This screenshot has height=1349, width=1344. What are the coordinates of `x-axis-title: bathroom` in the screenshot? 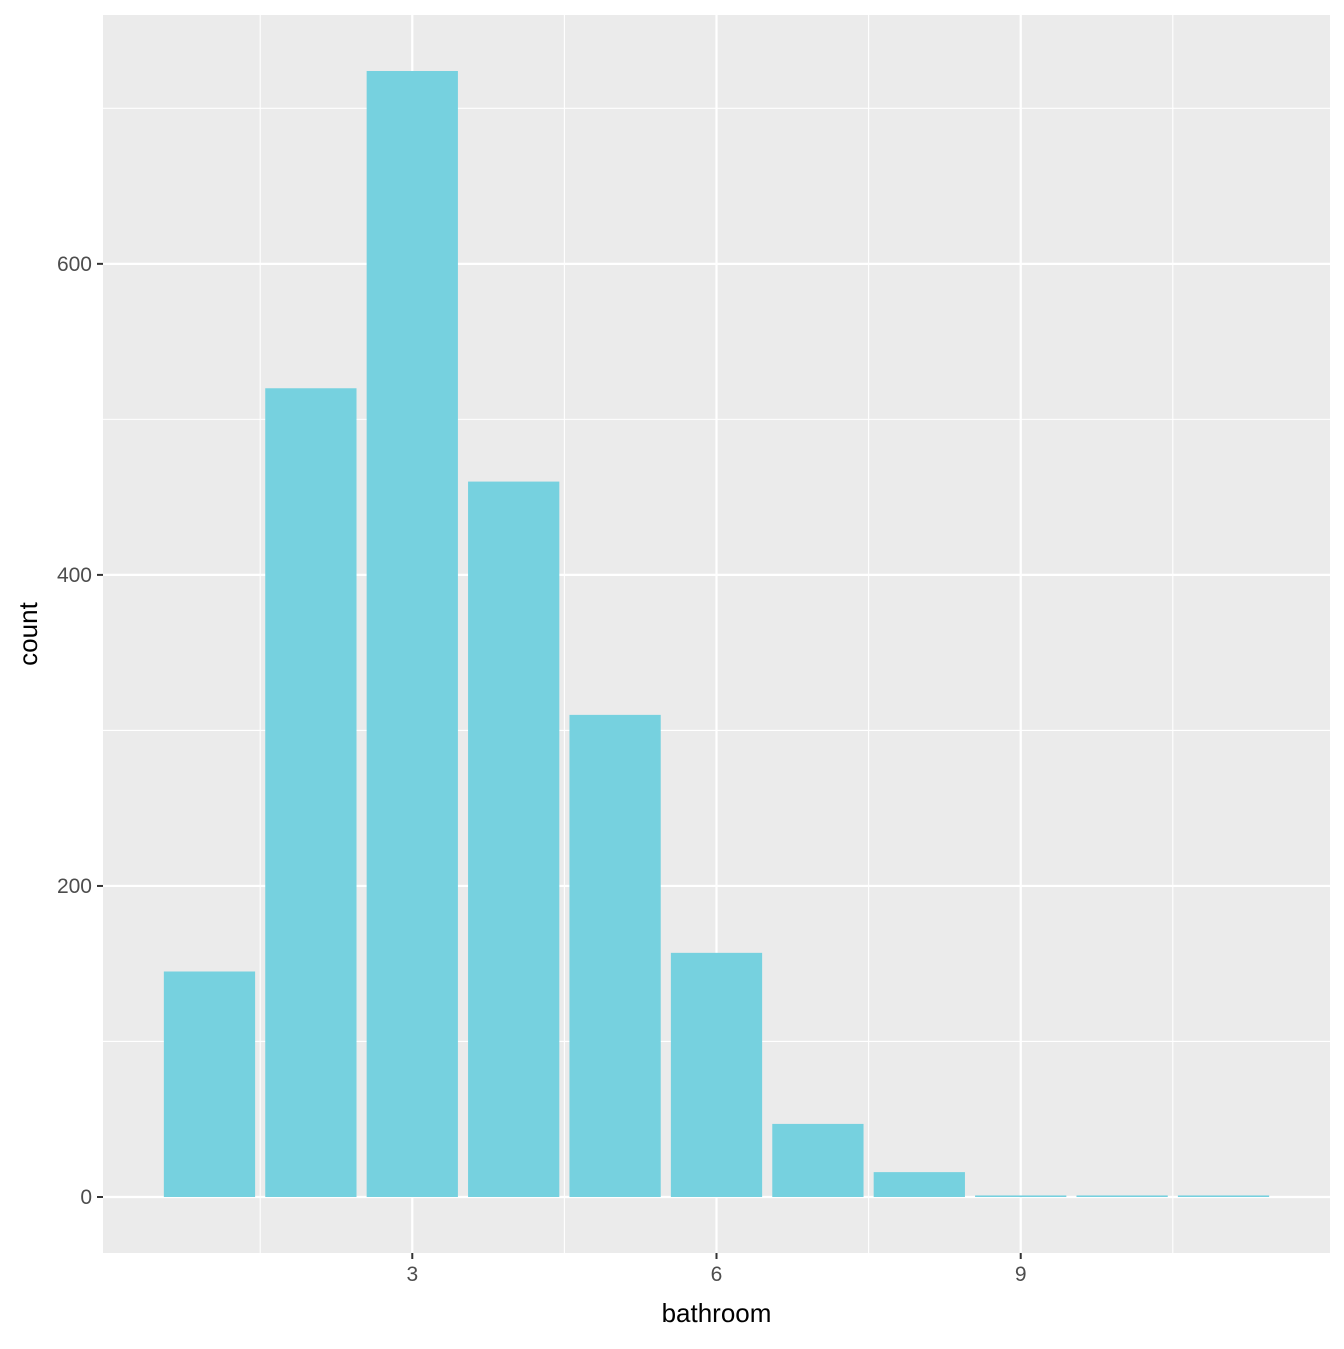 It's located at (717, 1313).